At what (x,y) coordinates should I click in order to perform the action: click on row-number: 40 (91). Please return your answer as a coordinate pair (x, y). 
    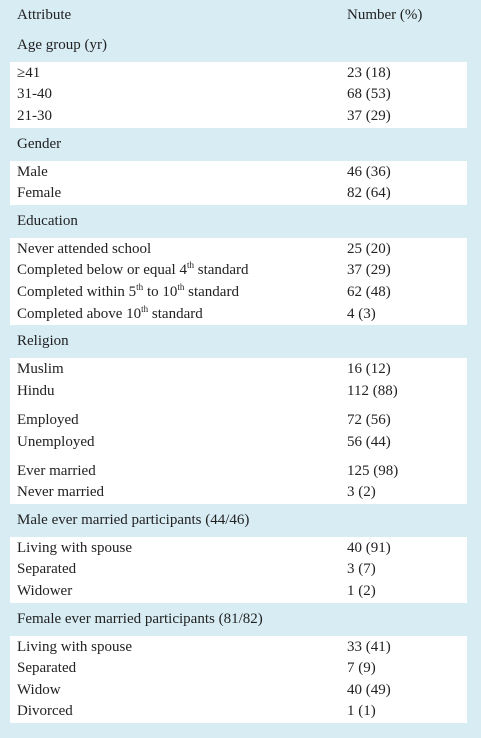
    Looking at the image, I should click on (369, 547).